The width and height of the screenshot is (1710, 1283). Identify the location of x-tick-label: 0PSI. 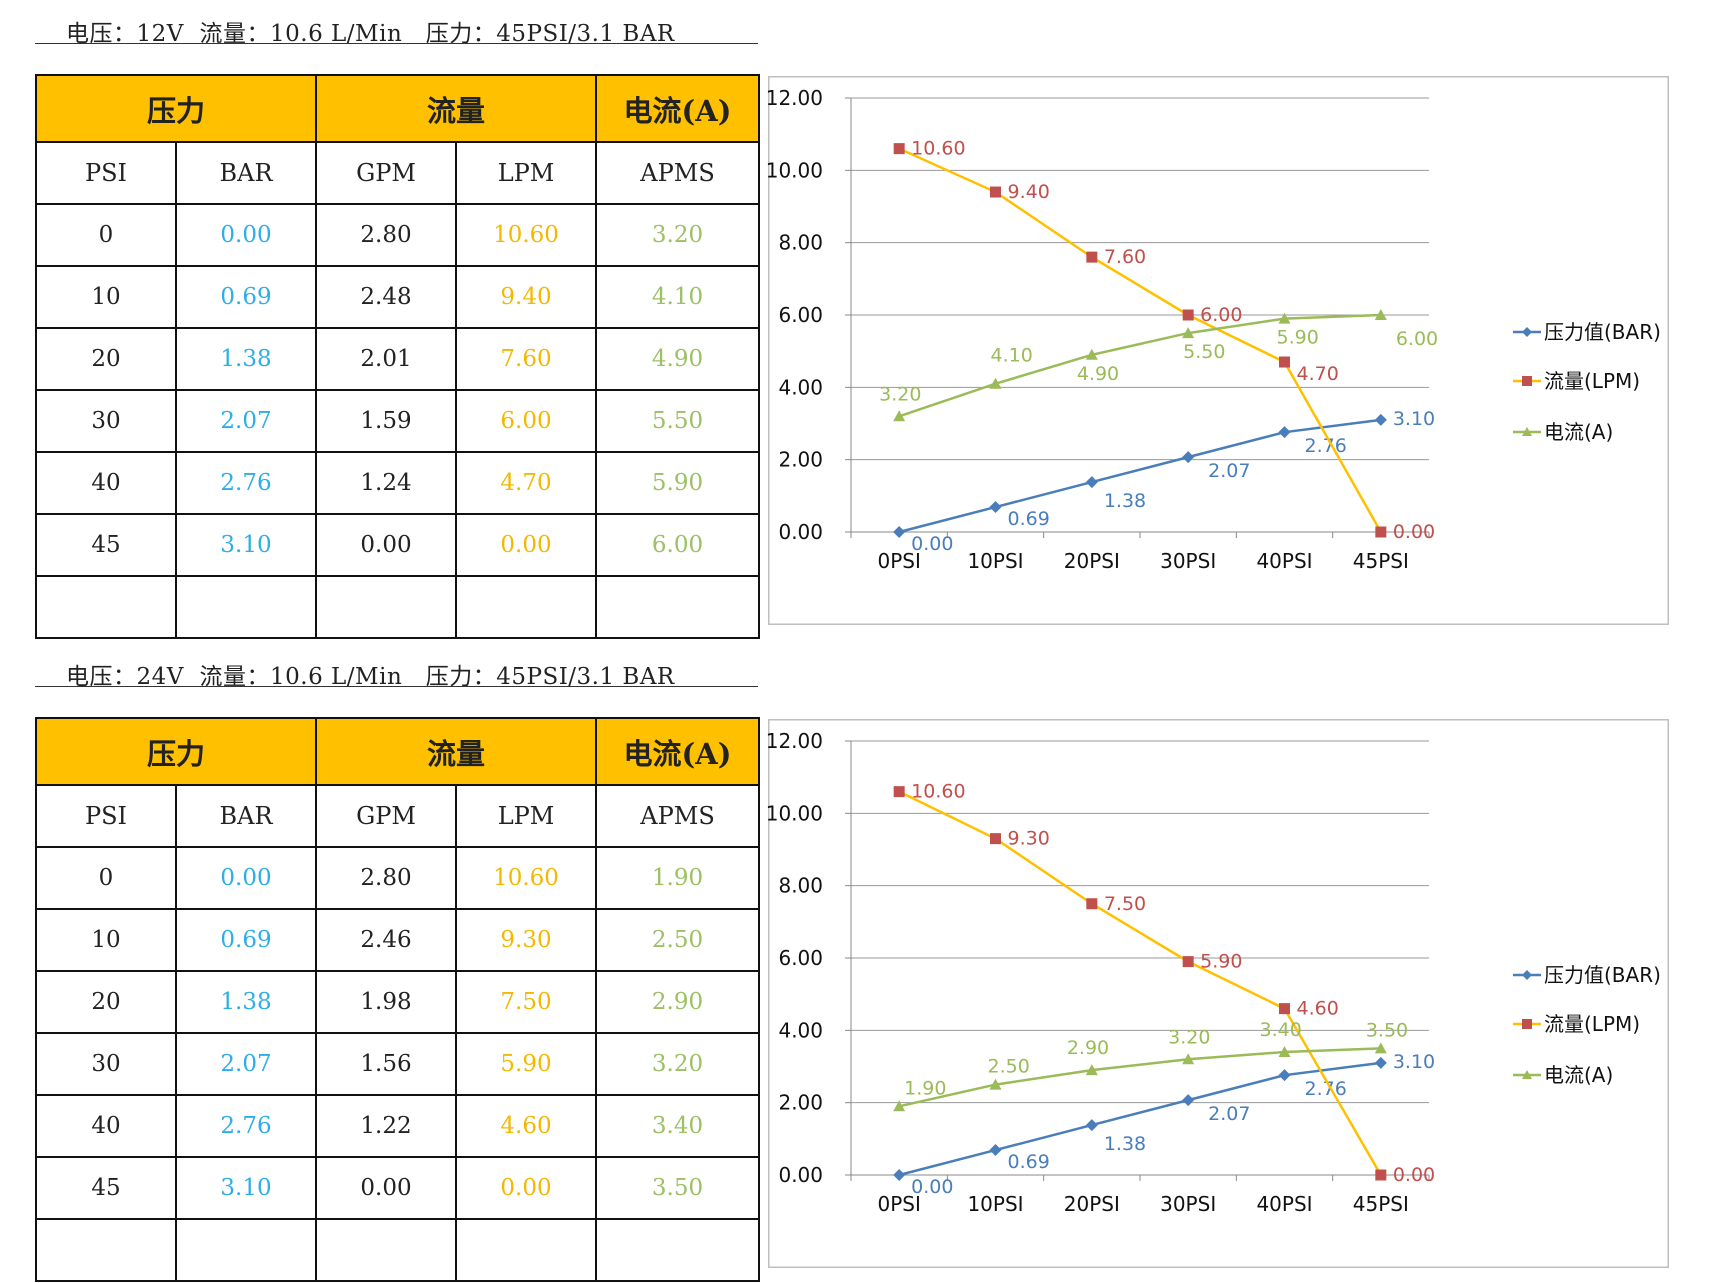
(898, 1204).